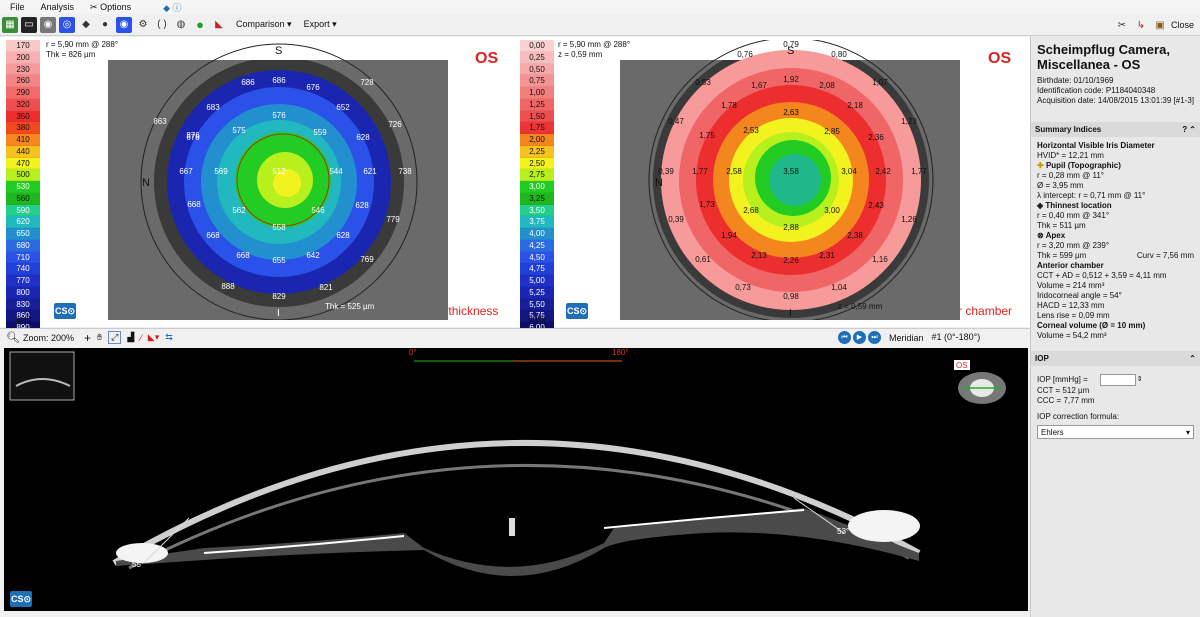 Image resolution: width=1200 pixels, height=617 pixels. What do you see at coordinates (859, 337) in the screenshot?
I see `play-icon: ▶` at bounding box center [859, 337].